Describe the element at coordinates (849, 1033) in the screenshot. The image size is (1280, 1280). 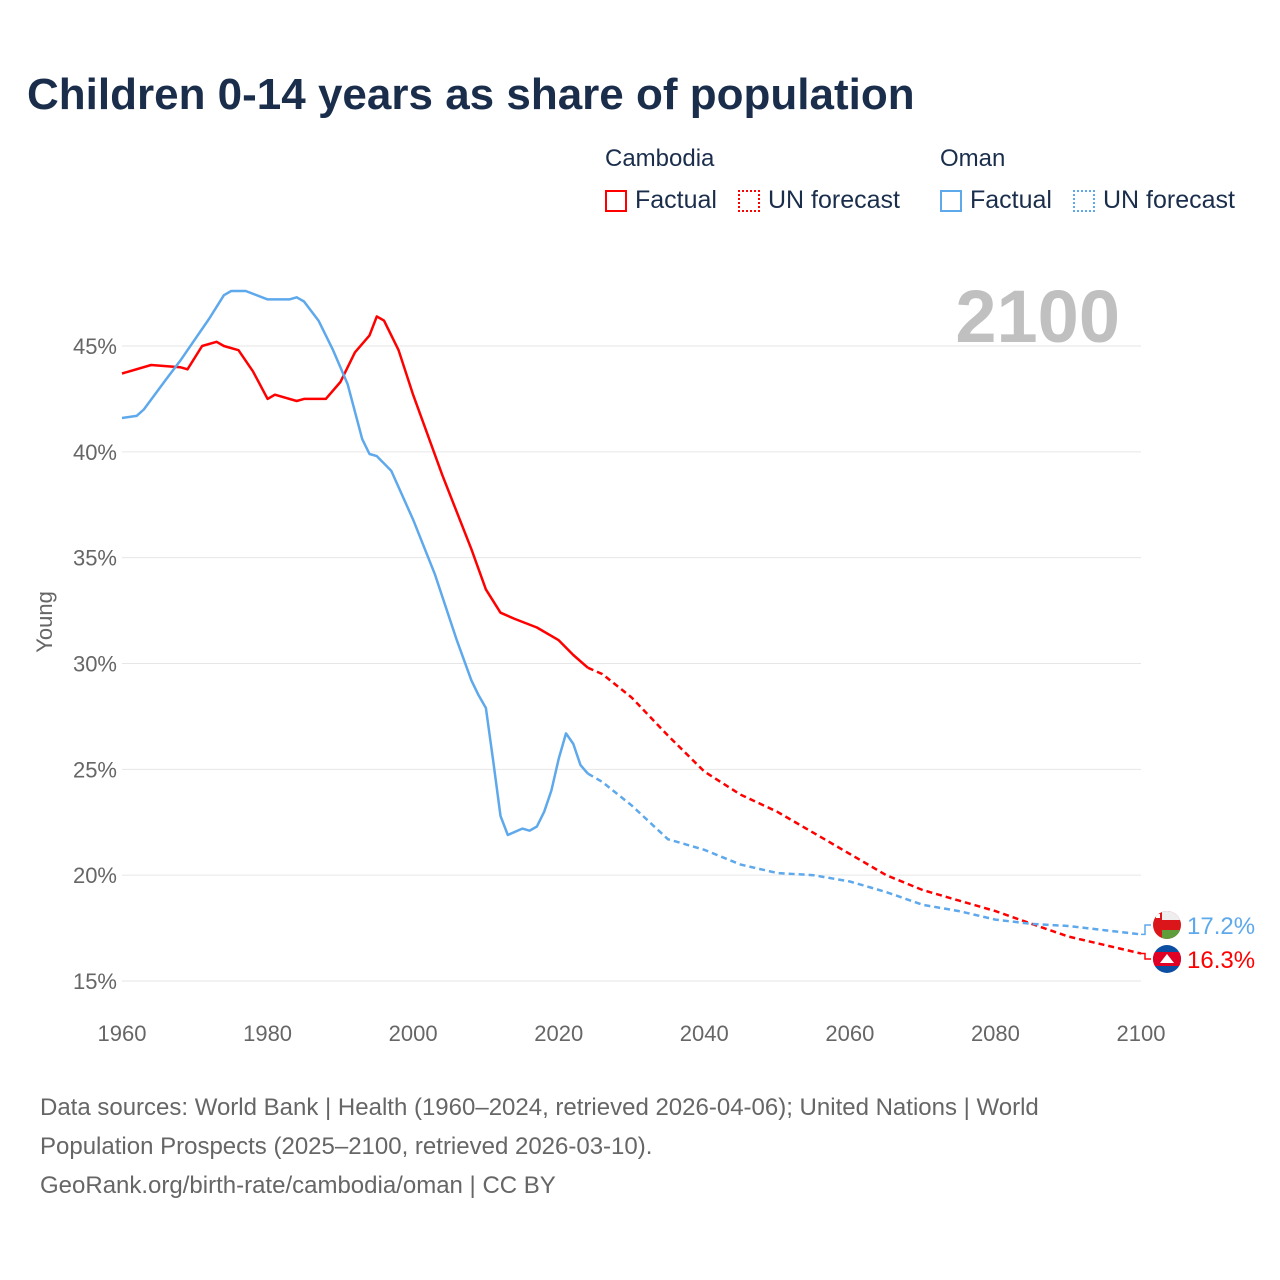
I see `x-tick-label: 2060` at that location.